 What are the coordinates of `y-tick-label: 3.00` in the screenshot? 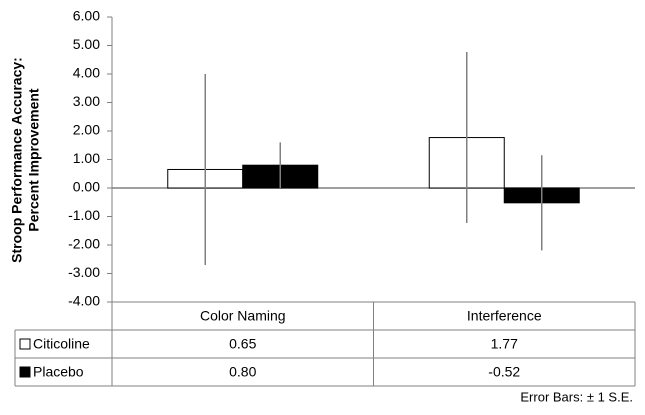 It's located at (86, 101).